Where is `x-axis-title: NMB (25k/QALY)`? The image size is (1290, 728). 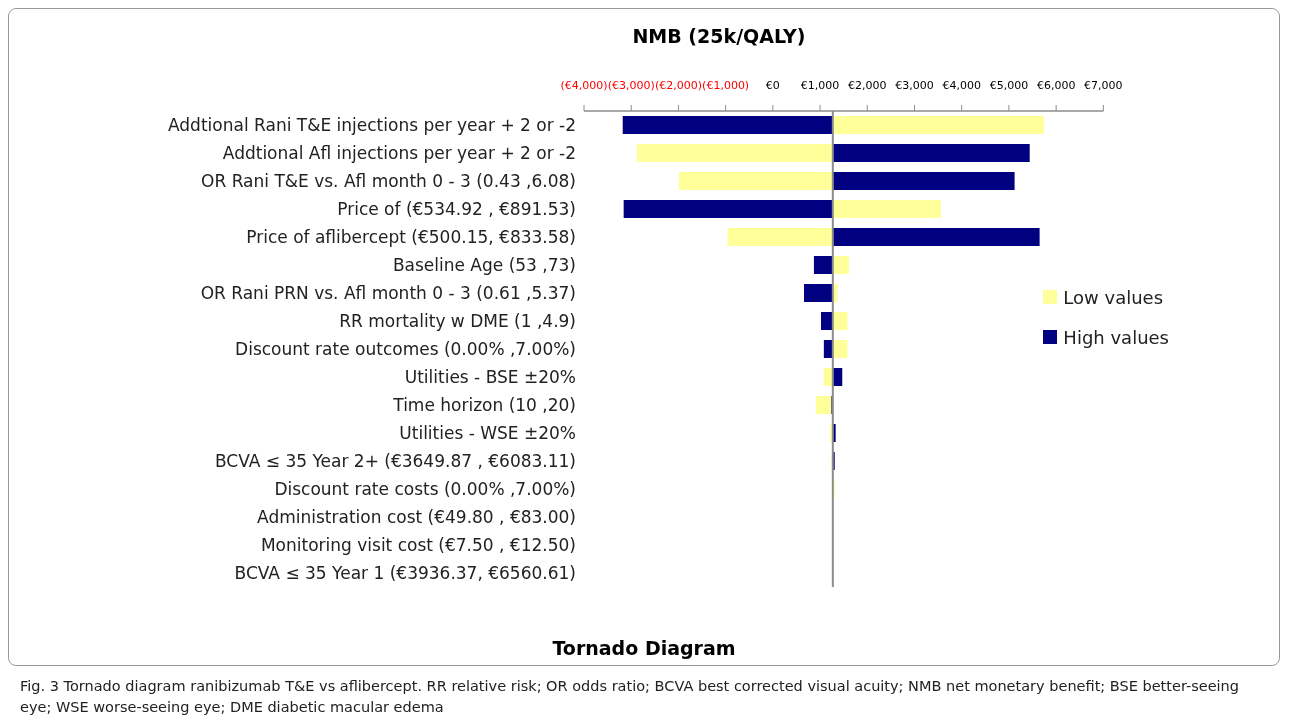
x-axis-title: NMB (25k/QALY) is located at coordinates (719, 36).